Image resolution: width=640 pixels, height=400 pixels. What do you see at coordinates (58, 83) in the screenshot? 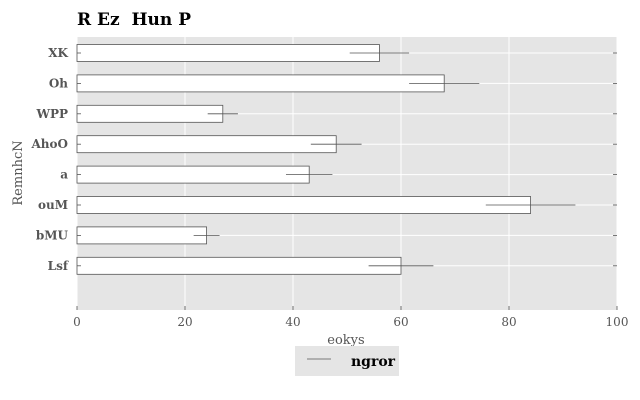
I see `y-tick-label: Oh` at bounding box center [58, 83].